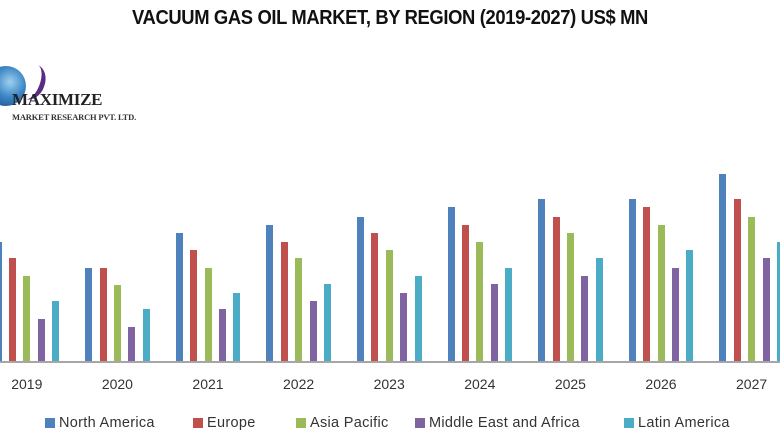 The height and width of the screenshot is (440, 780). What do you see at coordinates (284, 301) in the screenshot?
I see `bar-europe-2022` at bounding box center [284, 301].